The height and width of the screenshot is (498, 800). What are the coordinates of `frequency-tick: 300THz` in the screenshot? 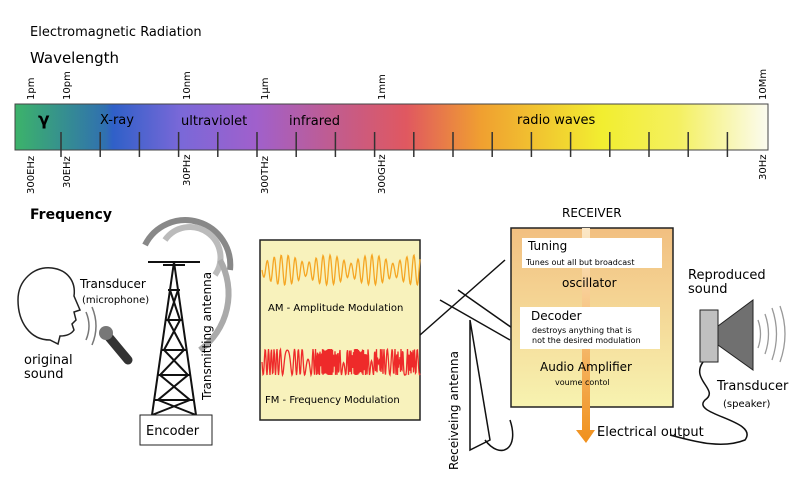 It's located at (265, 175).